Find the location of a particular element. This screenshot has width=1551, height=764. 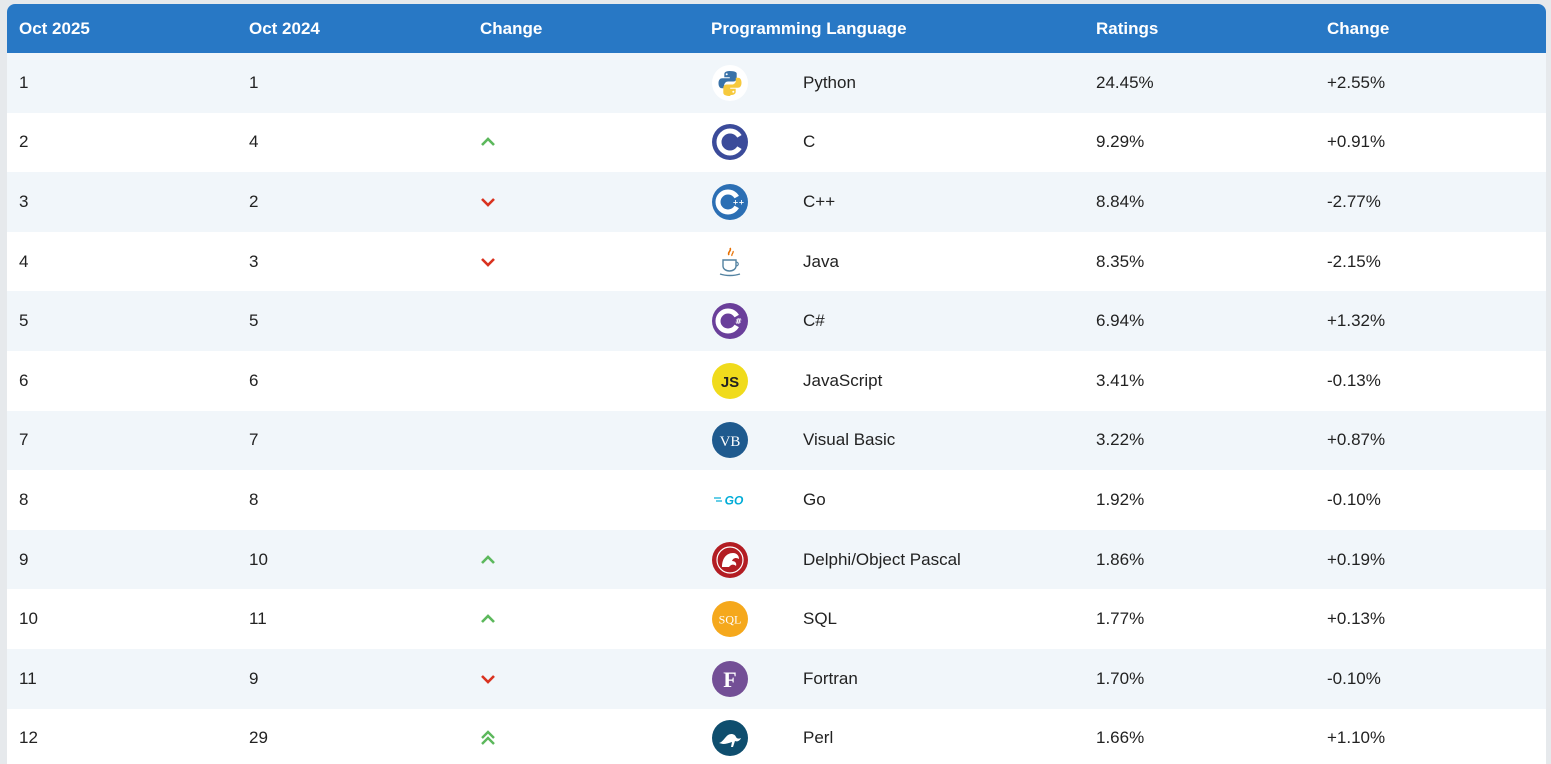

rating-value: 1.66% is located at coordinates (1120, 738).